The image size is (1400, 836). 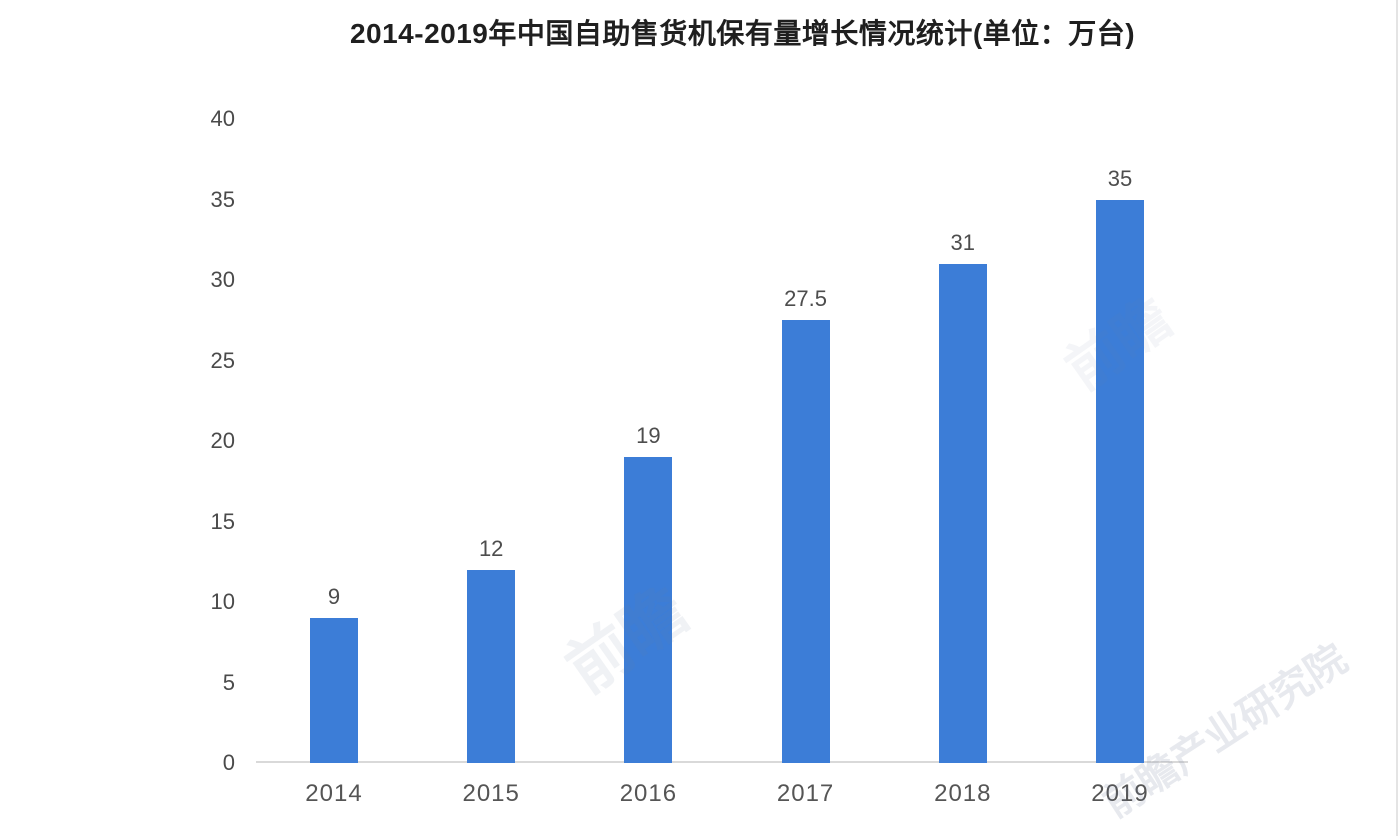 What do you see at coordinates (722, 762) in the screenshot?
I see `x-axis-line` at bounding box center [722, 762].